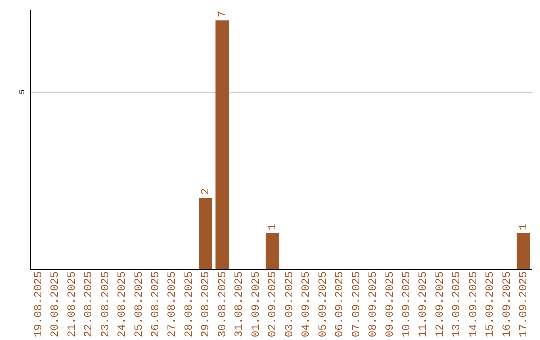 The image size is (540, 340). What do you see at coordinates (72, 305) in the screenshot?
I see `x-tick-label: 21.08.2025` at bounding box center [72, 305].